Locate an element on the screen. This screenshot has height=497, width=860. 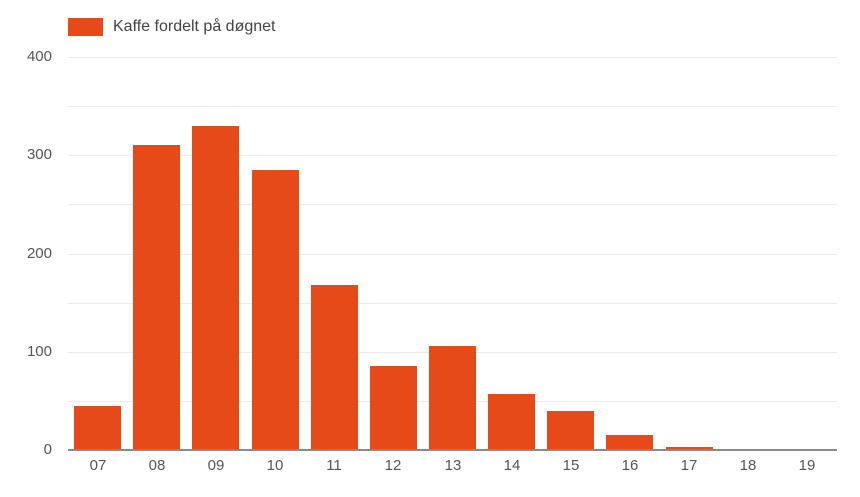
x-axis-tick-label: 19 is located at coordinates (807, 465).